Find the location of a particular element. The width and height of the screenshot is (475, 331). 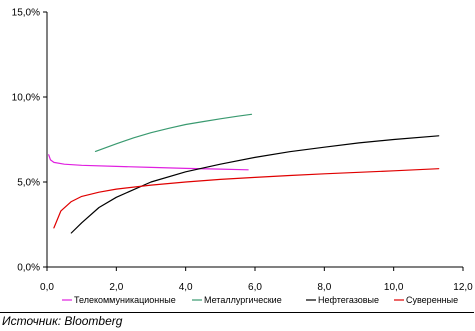

y-tick-label: 10,0% is located at coordinates (26, 98).